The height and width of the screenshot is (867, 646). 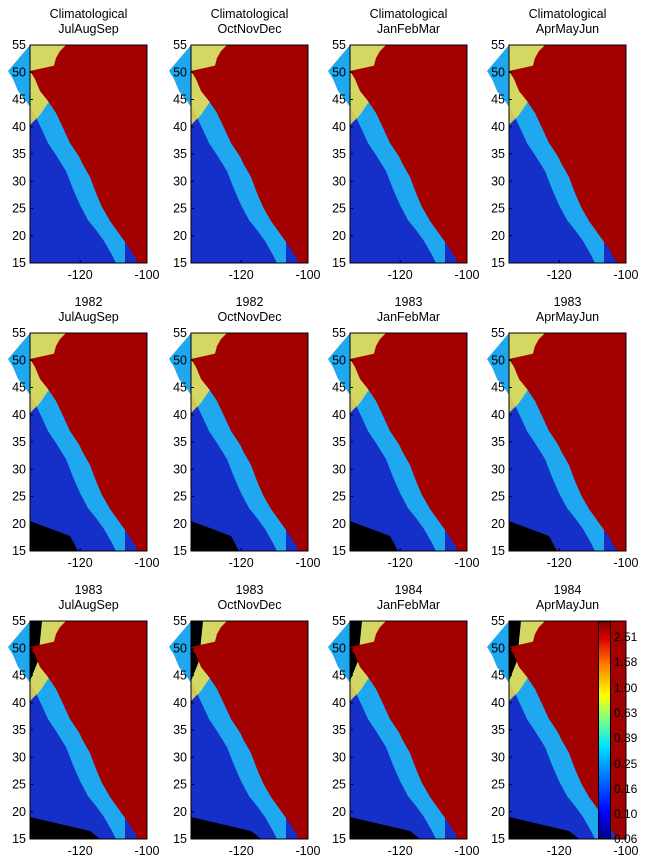 What do you see at coordinates (626, 788) in the screenshot?
I see `colorbar-tick-label: 0.16` at bounding box center [626, 788].